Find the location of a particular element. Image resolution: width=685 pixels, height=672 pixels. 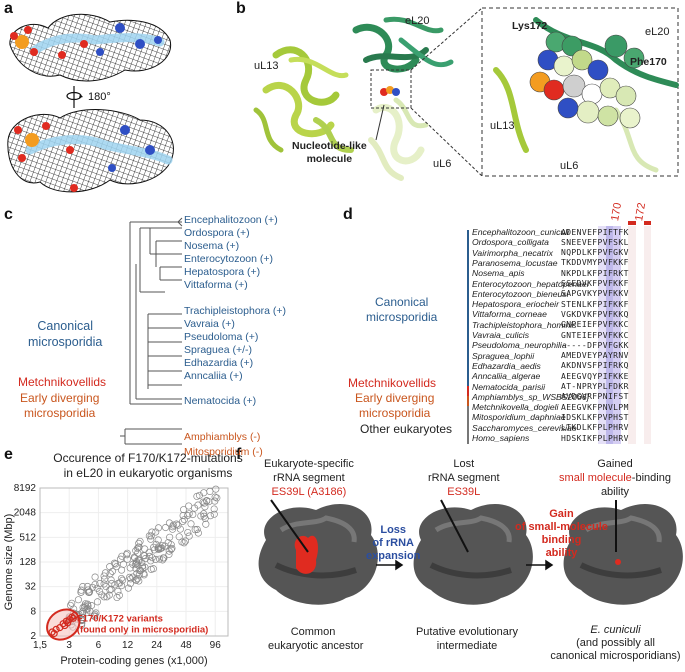

f-bottom-3-line1: E. cuniculi is located at coordinates (615, 630).